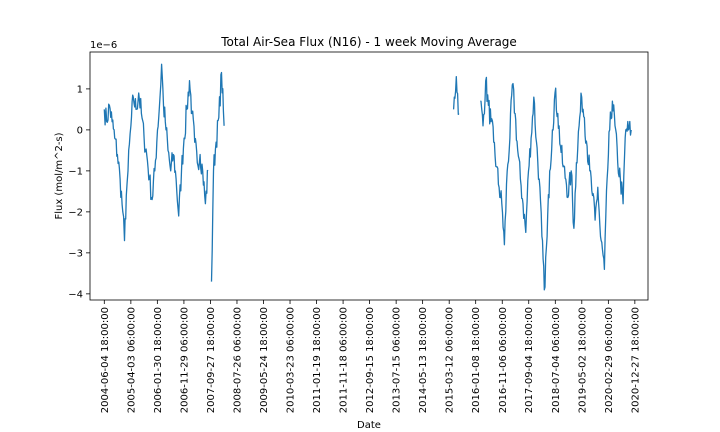 The image size is (720, 432). Describe the element at coordinates (344, 360) in the screenshot. I see `x-tick-label: 2011-11-18 06:00:00` at that location.